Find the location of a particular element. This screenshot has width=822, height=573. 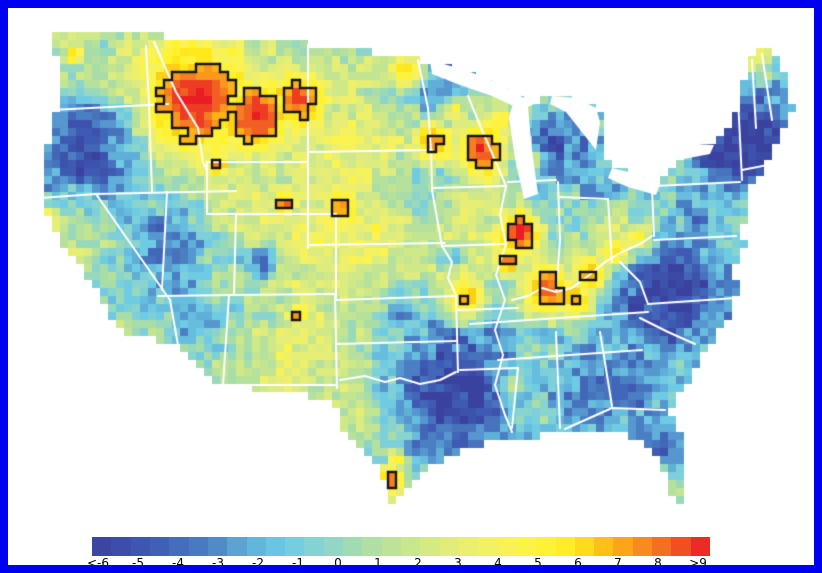

colorbar-tick-label: 7 is located at coordinates (618, 561).